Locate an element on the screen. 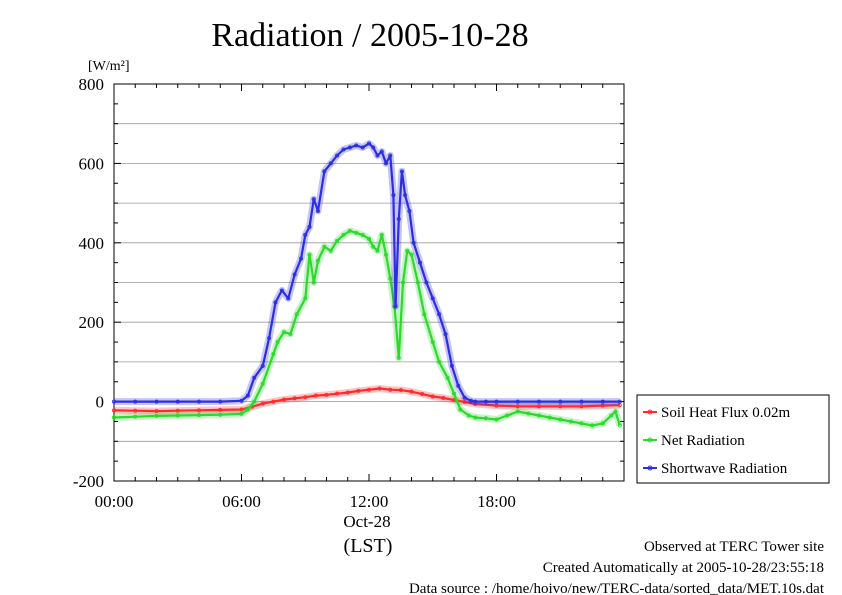 Image resolution: width=842 pixels, height=595 pixels. legend-label: Shortwave Radiation is located at coordinates (724, 469).